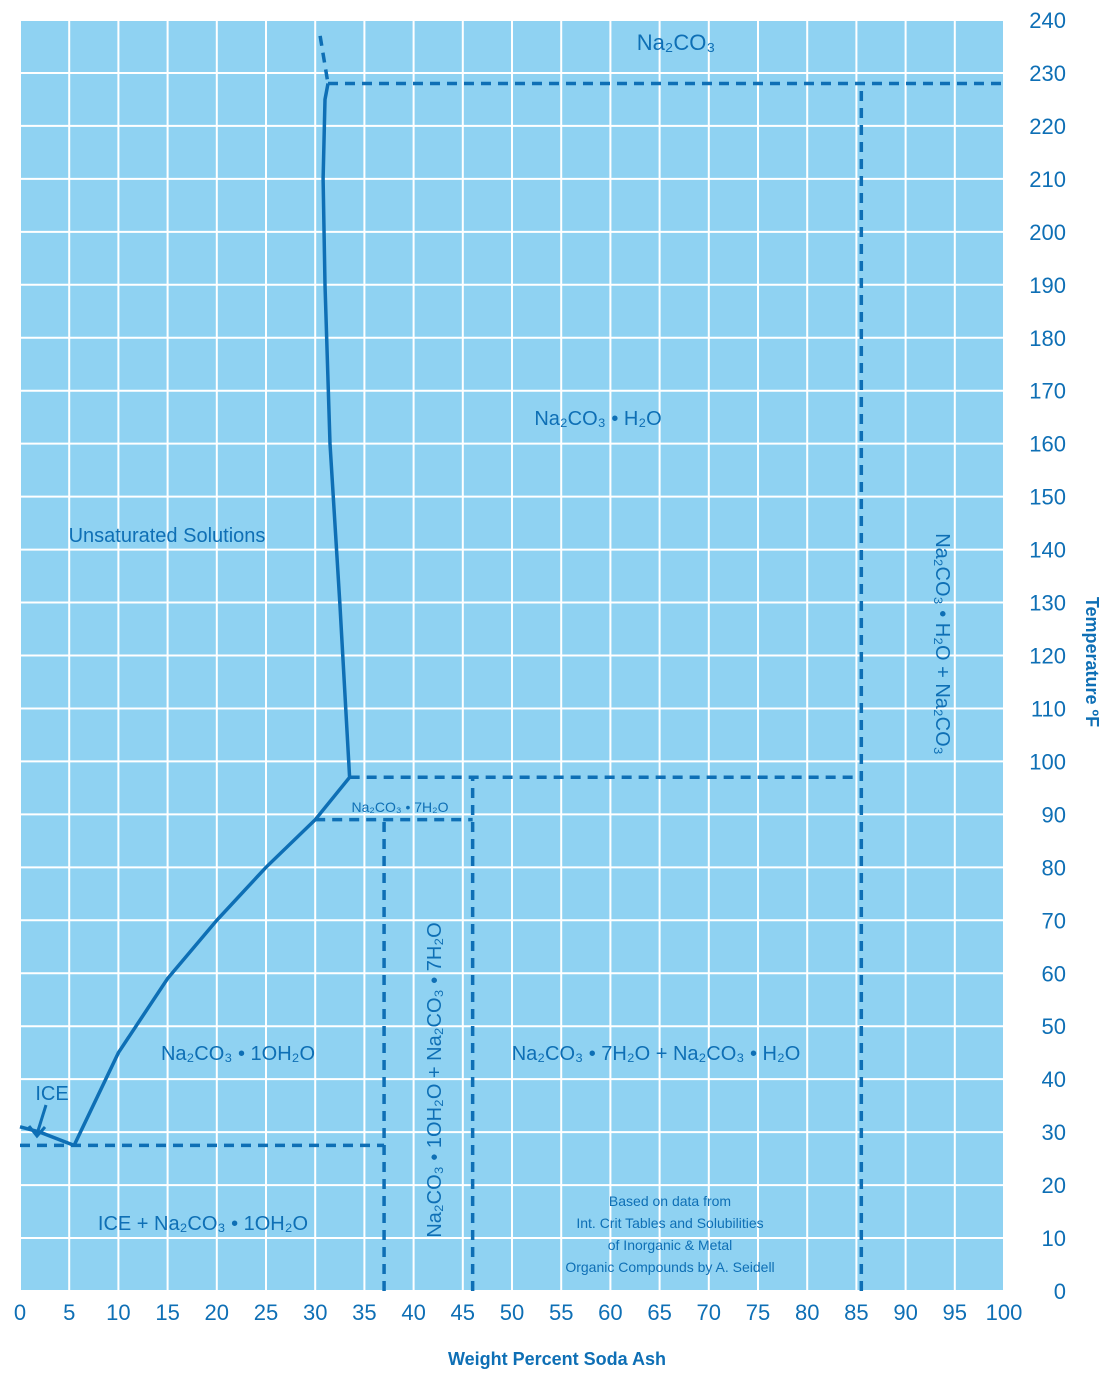 The image size is (1102, 1380). Describe the element at coordinates (118, 1312) in the screenshot. I see `x-tick-label-2: 10` at that location.